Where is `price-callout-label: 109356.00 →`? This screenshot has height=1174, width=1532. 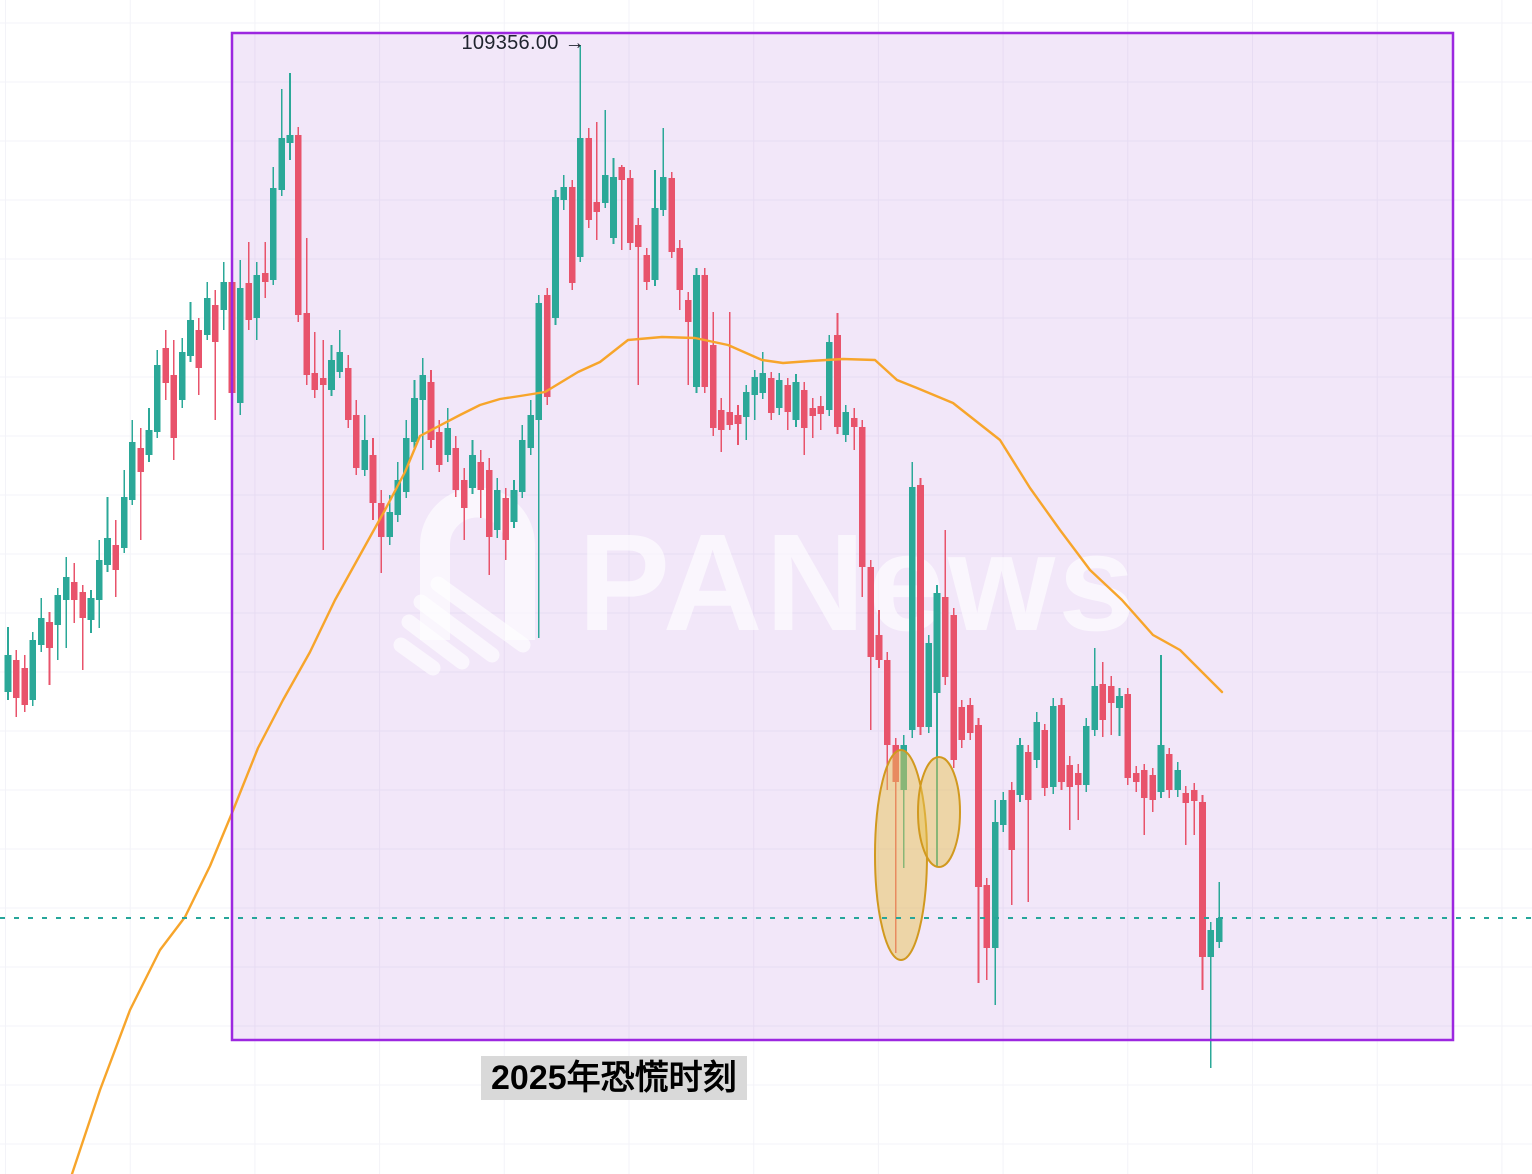
price-callout-label: 109356.00 → is located at coordinates (523, 43).